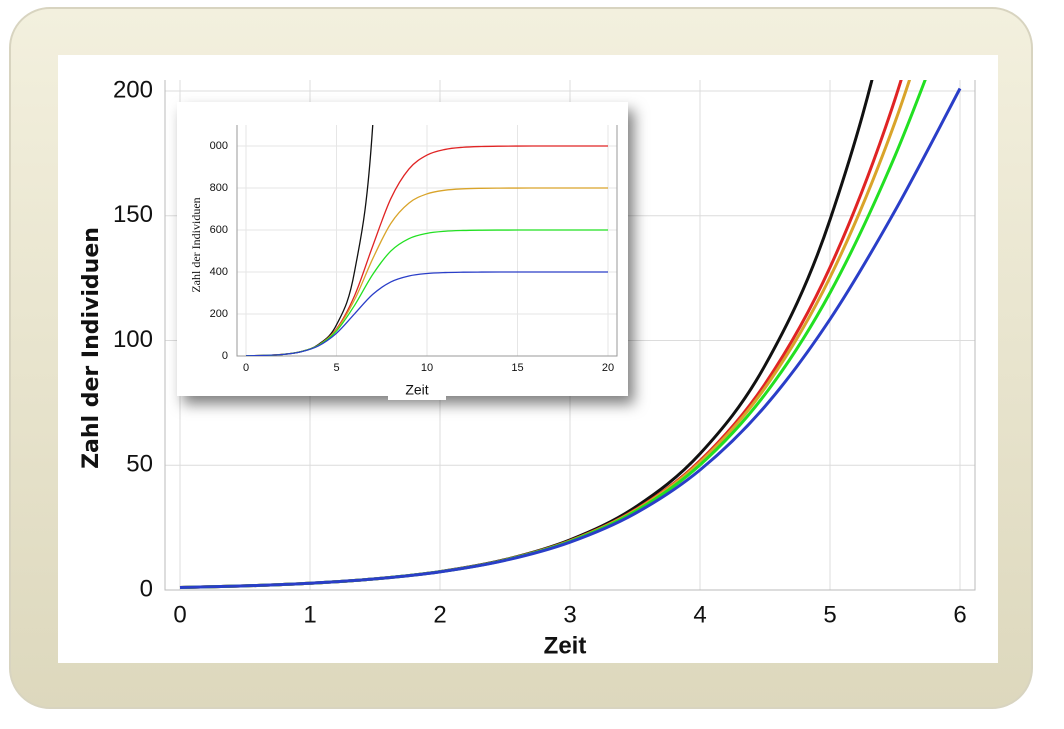  I want to click on x-label-bg, so click(417, 390).